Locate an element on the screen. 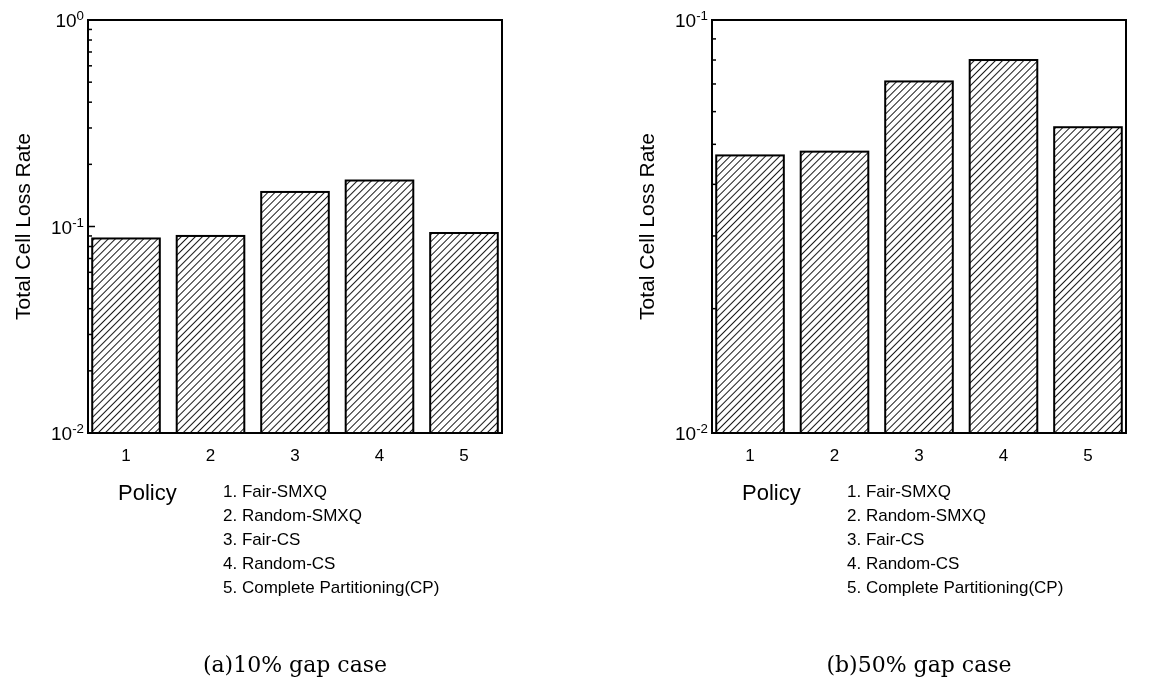 The height and width of the screenshot is (700, 1165). text: (a)10% gap case is located at coordinates (295, 664).